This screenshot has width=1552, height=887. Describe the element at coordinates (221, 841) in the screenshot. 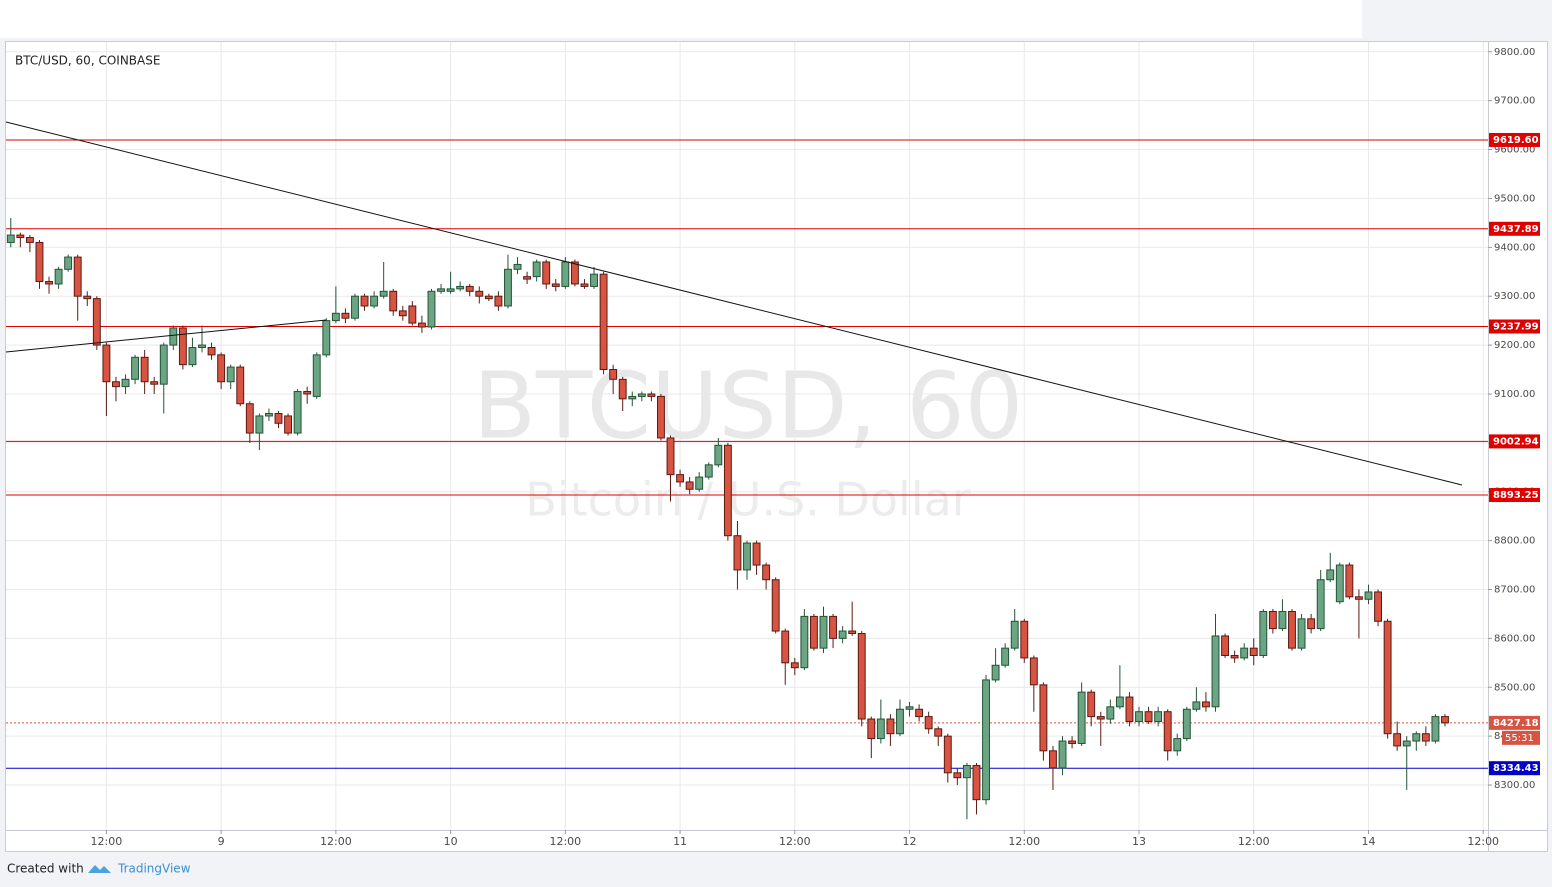

I see `x-tick-label: 9` at that location.